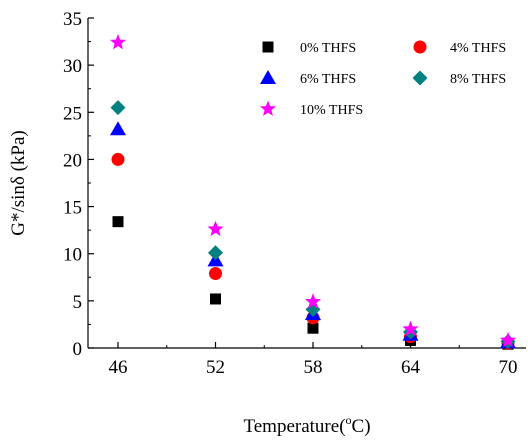 The image size is (528, 444). What do you see at coordinates (478, 79) in the screenshot?
I see `legend-label: 8% THFS` at bounding box center [478, 79].